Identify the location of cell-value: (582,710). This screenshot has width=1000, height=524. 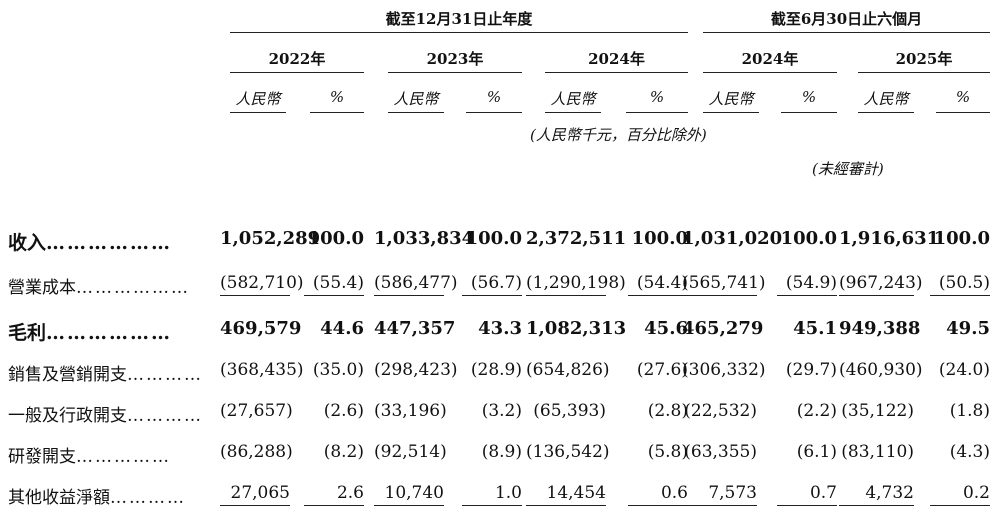
(262, 284).